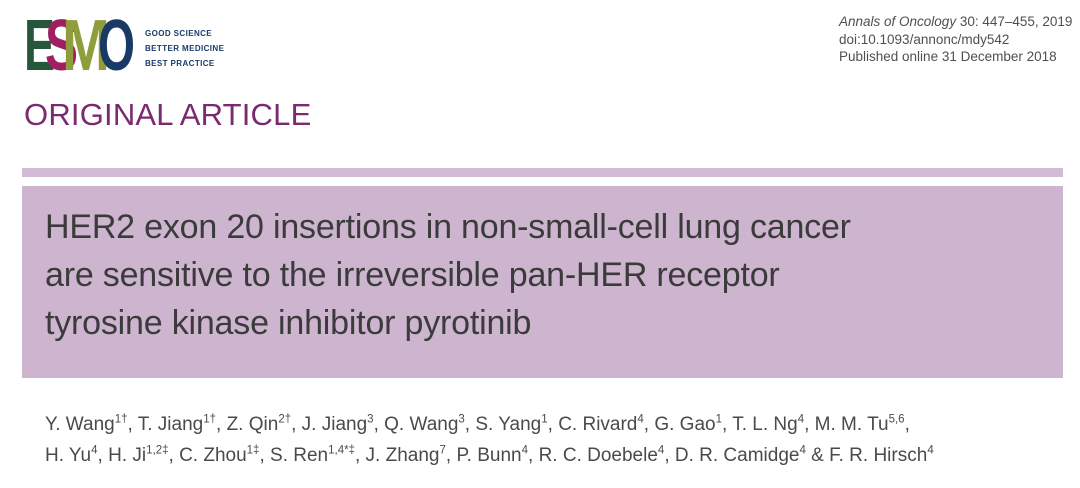  Describe the element at coordinates (61, 45) in the screenshot. I see `logo-letter-s: S` at that location.